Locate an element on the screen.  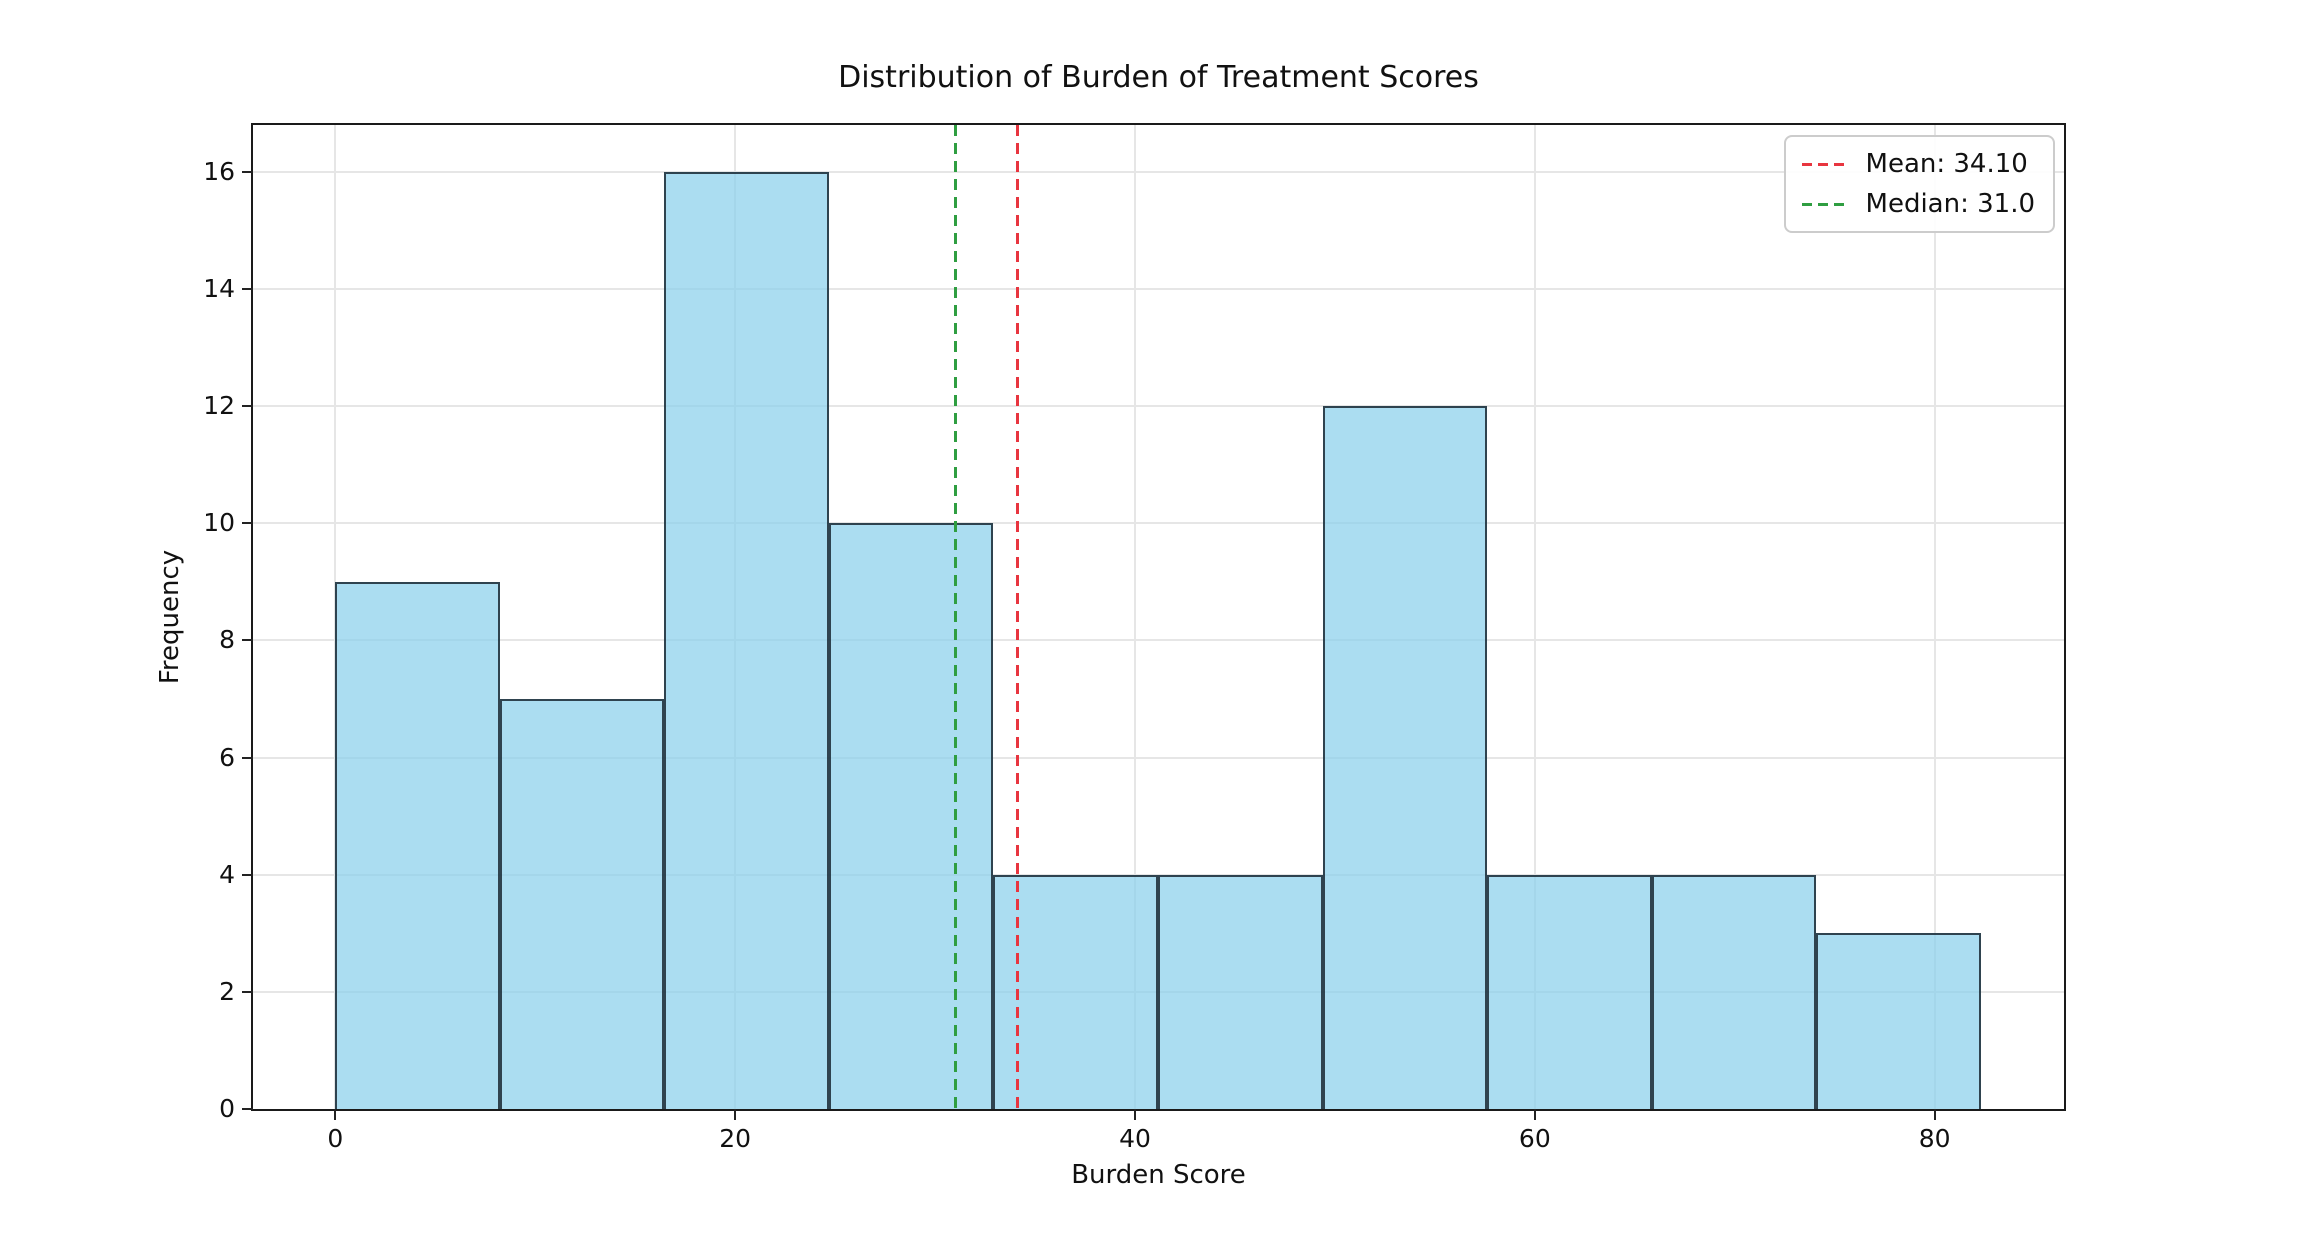
x-tick-label: 80 is located at coordinates (1934, 1138).